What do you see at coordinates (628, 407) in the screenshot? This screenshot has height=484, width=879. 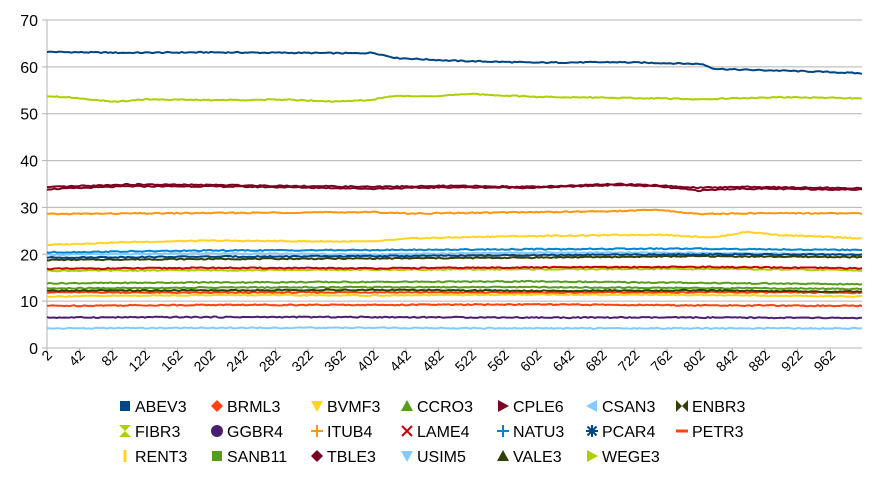 I see `legend-label: CSAN3` at bounding box center [628, 407].